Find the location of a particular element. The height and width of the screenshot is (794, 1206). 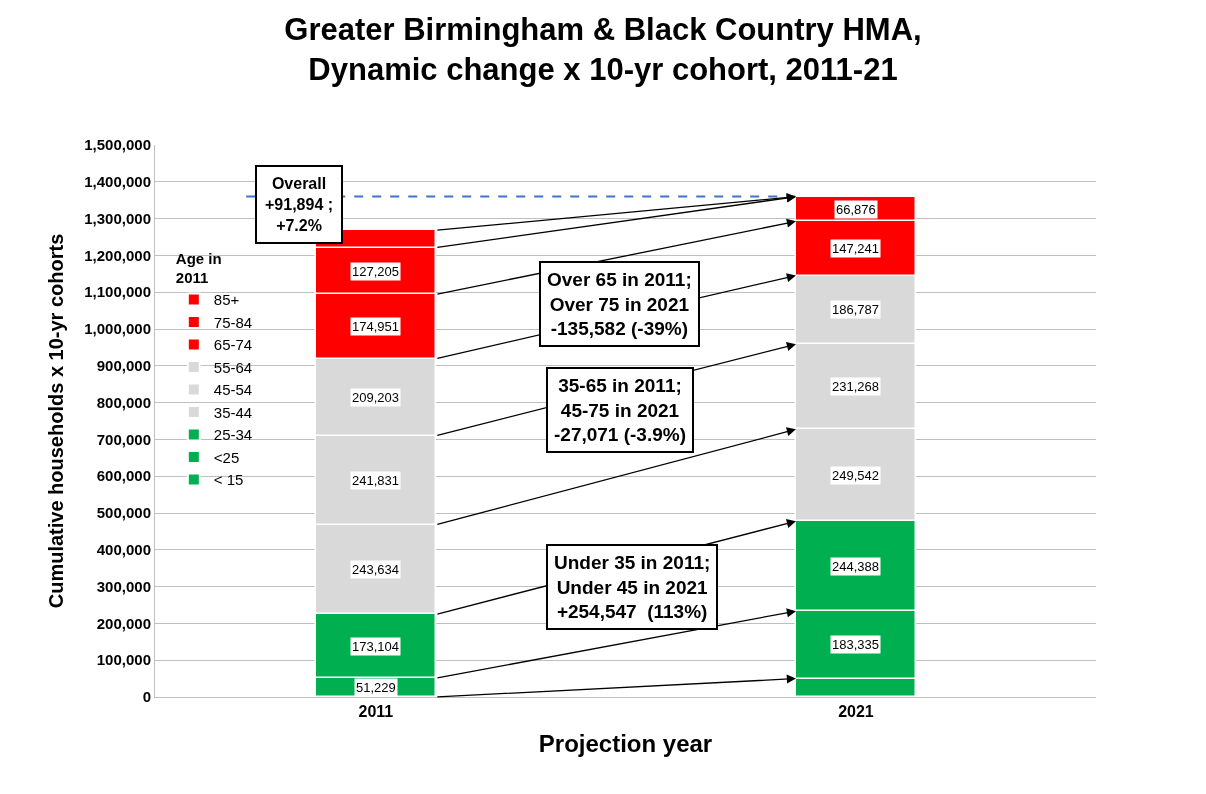

data-label: 174,951 is located at coordinates (375, 326).